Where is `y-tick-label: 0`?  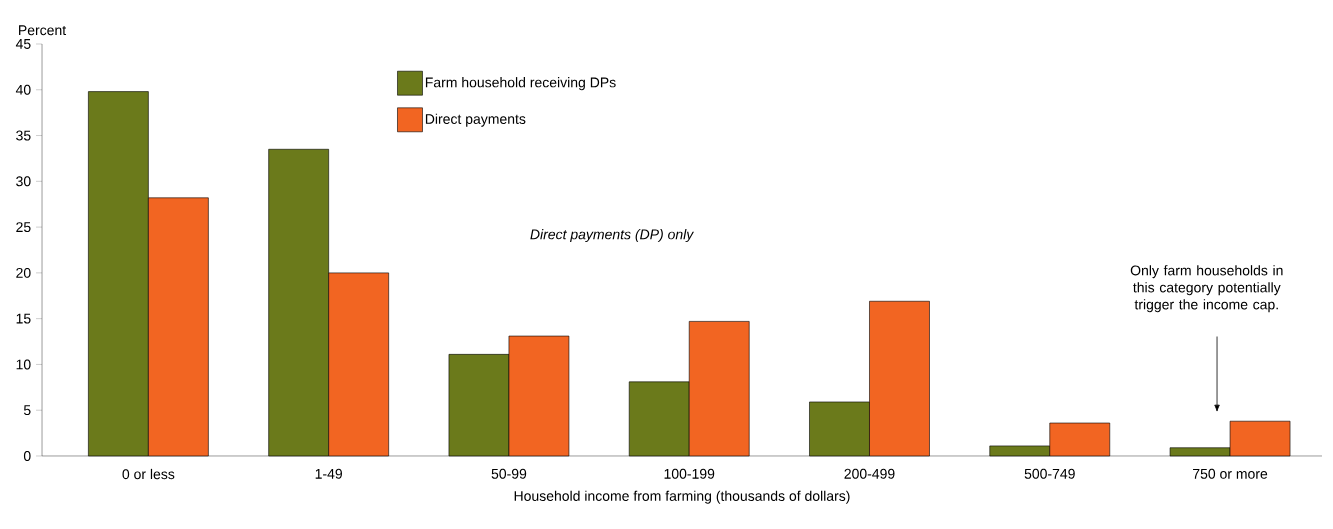
y-tick-label: 0 is located at coordinates (27, 456).